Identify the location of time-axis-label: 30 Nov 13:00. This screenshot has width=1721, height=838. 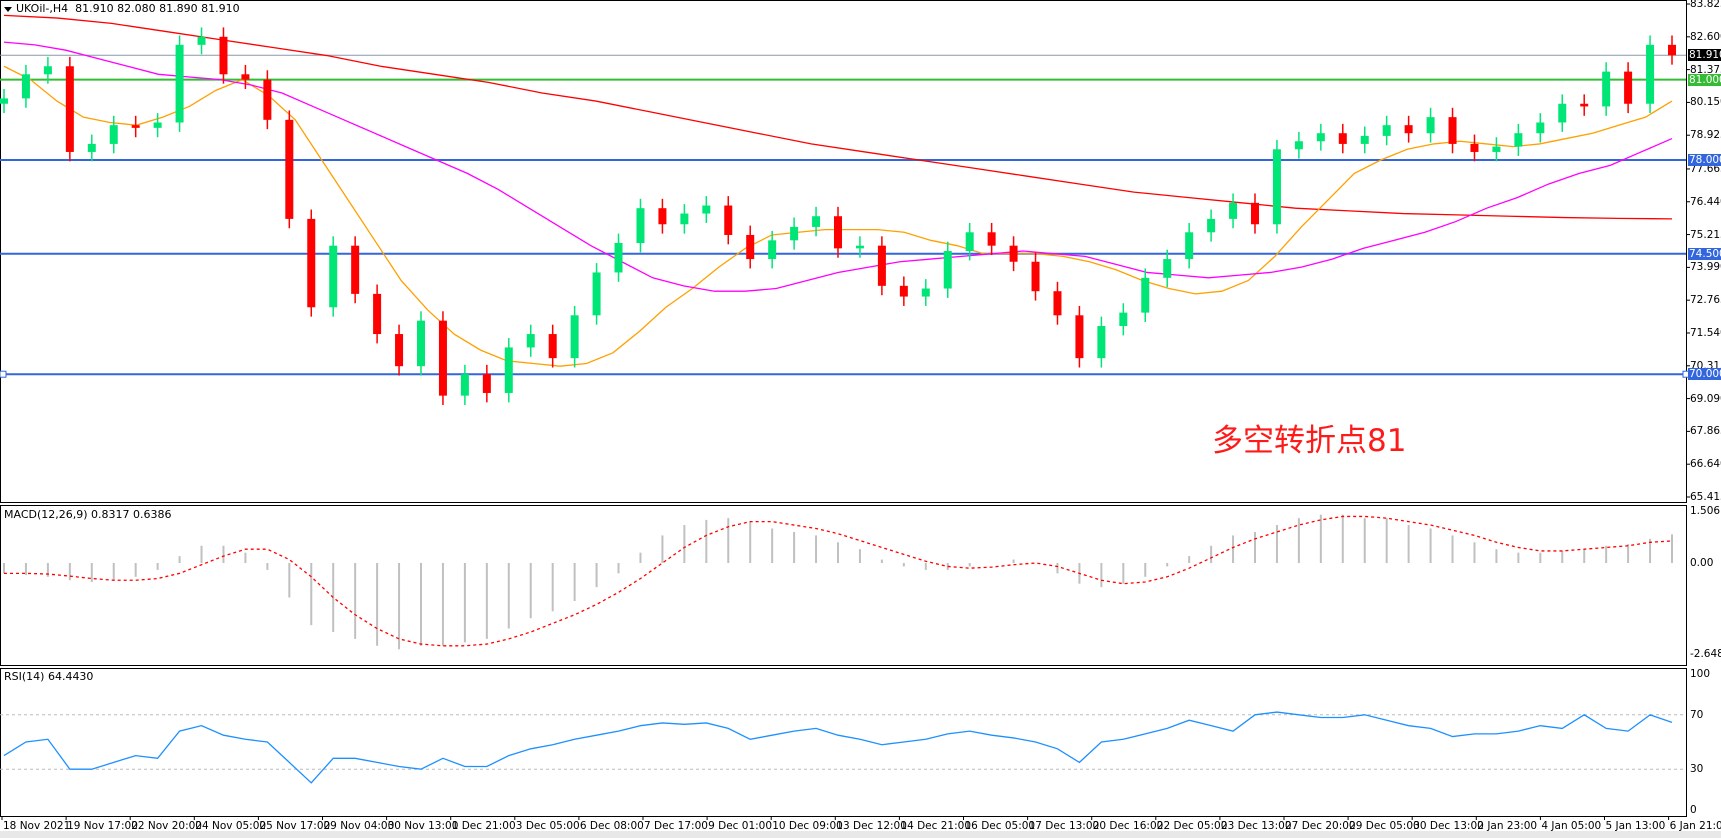
(423, 826).